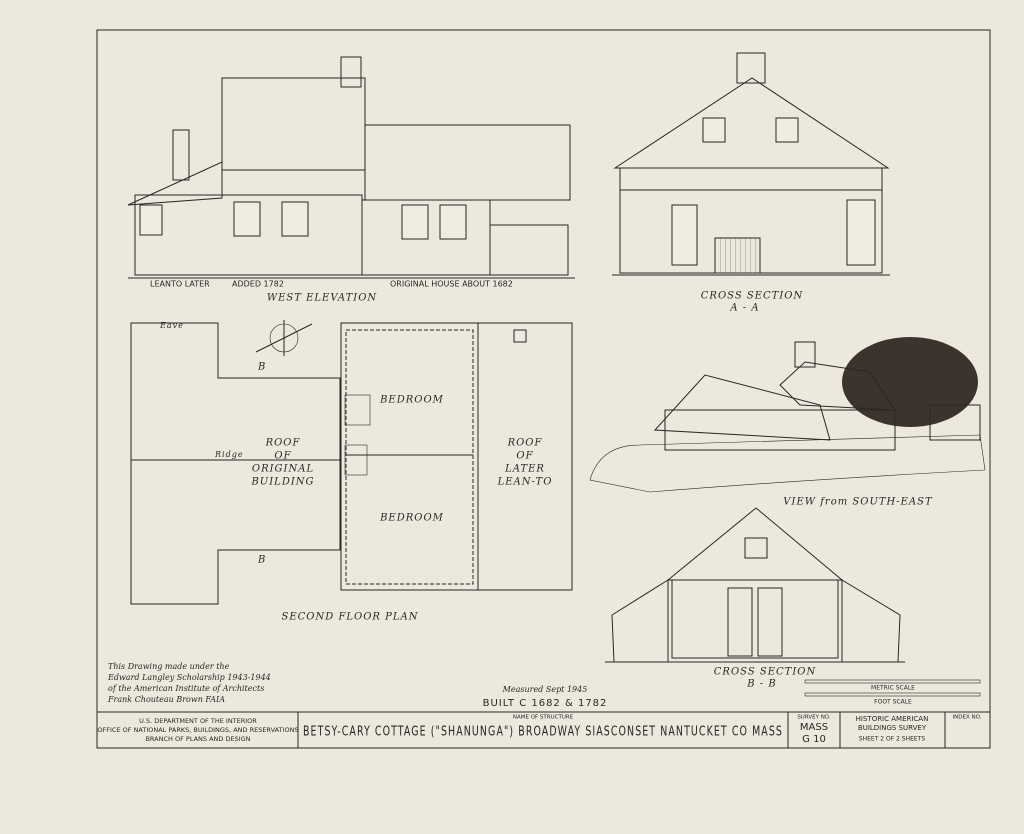  I want to click on credit-line: of the American Institute of Architects, so click(186, 688).